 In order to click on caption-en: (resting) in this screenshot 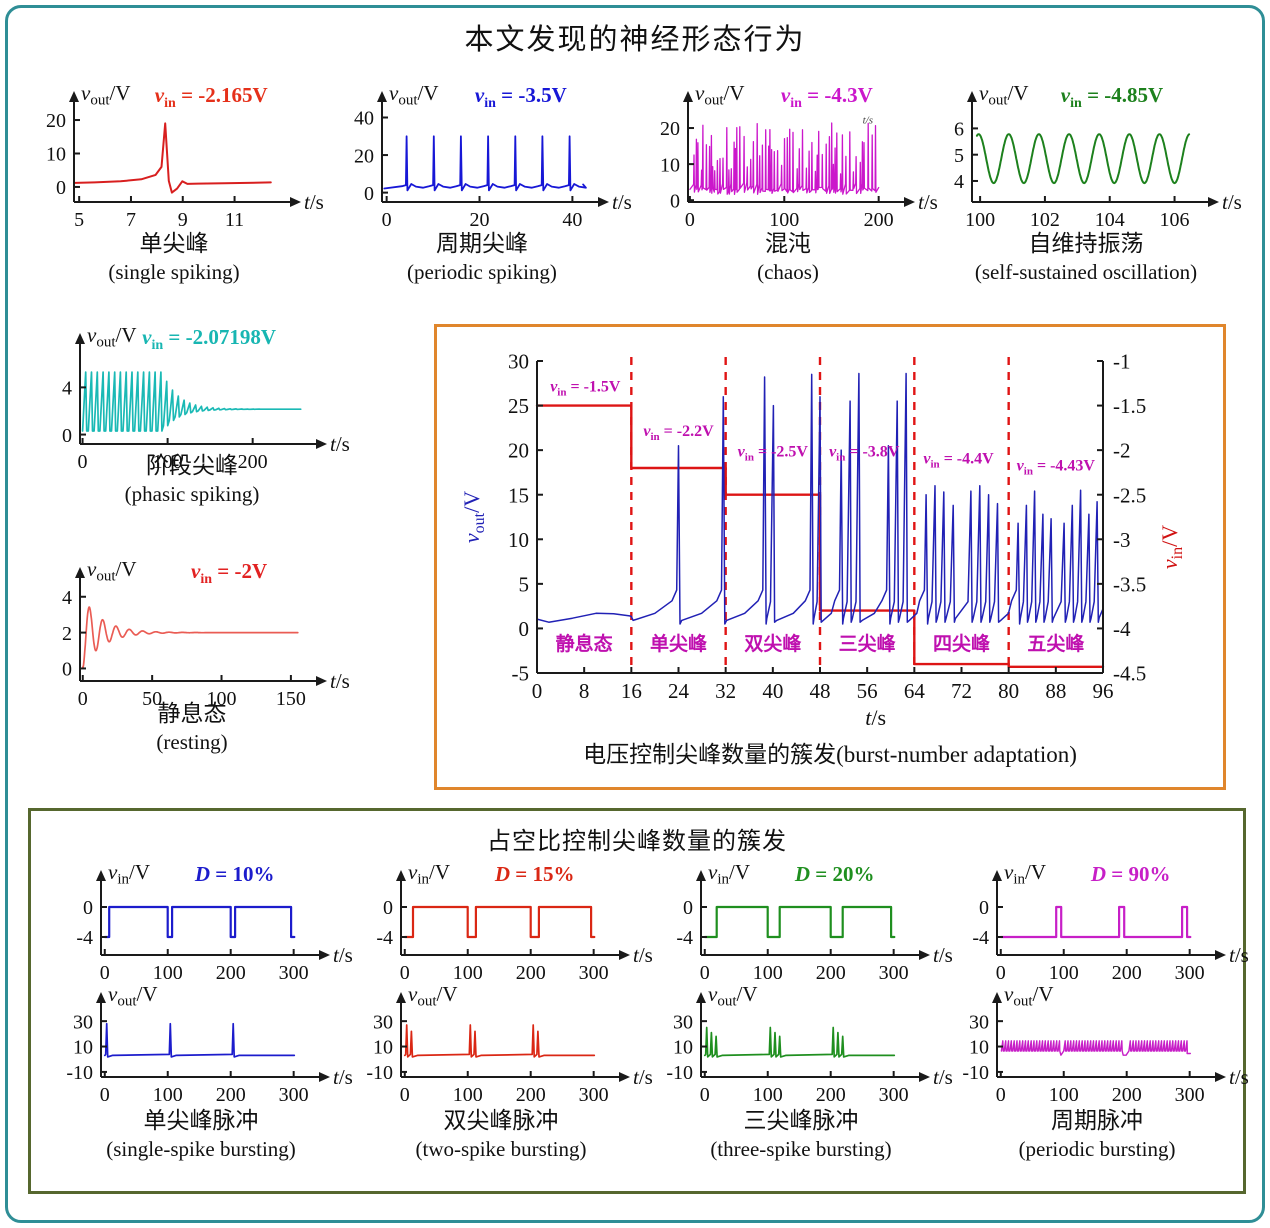, I will do `click(192, 741)`.